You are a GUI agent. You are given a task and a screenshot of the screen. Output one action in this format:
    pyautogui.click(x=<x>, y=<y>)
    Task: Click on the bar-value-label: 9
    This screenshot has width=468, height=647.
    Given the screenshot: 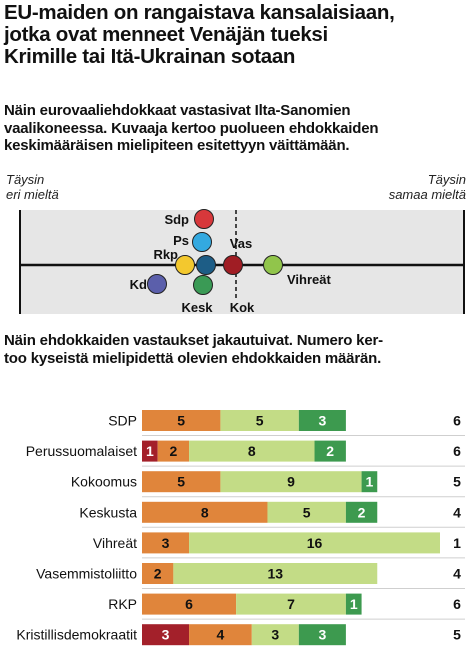 What is the action you would take?
    pyautogui.click(x=291, y=482)
    